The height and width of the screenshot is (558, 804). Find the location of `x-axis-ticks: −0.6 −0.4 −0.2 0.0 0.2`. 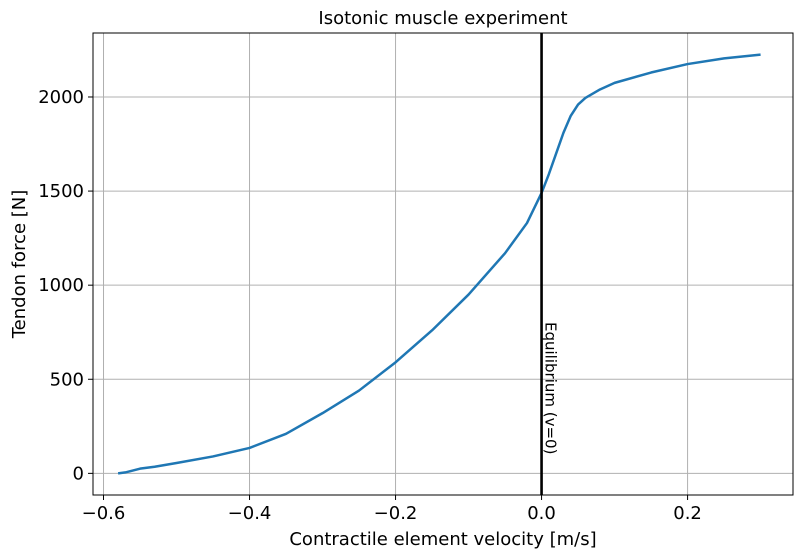

x-axis-ticks: −0.6 −0.4 −0.2 0.0 0.2 is located at coordinates (392, 509).